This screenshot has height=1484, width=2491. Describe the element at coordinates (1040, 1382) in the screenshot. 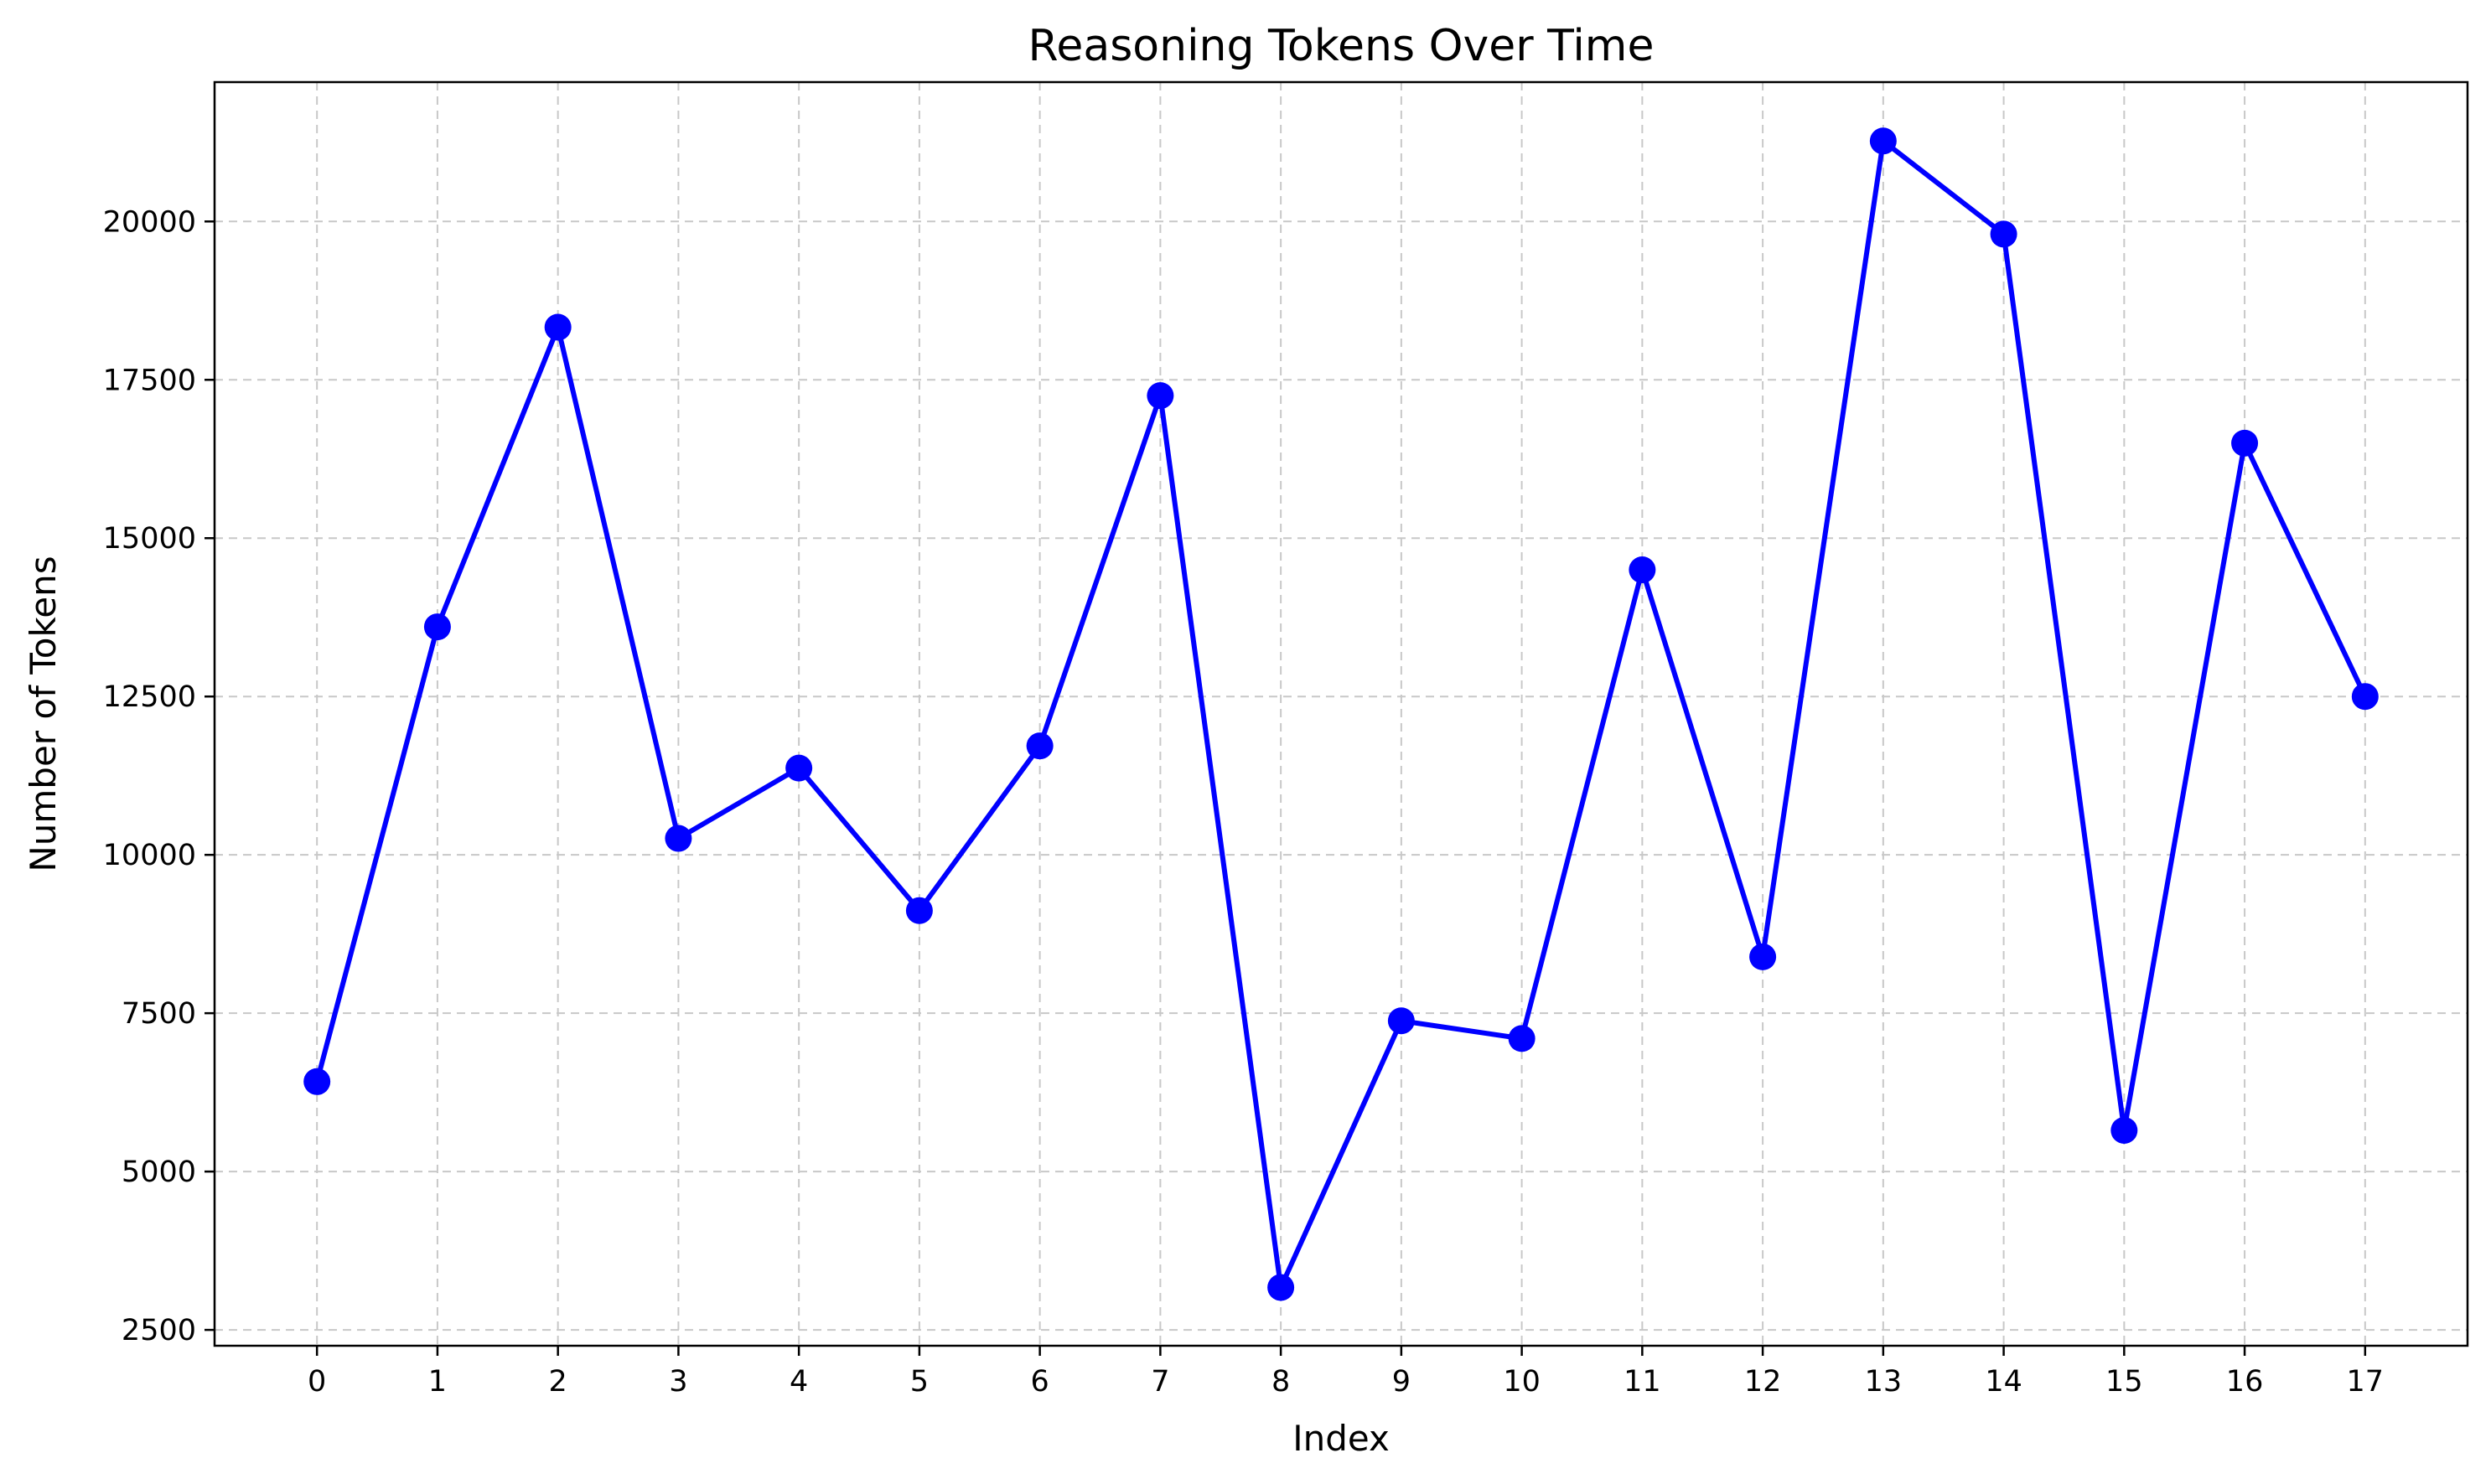

I see `x-tick-label: 6` at that location.